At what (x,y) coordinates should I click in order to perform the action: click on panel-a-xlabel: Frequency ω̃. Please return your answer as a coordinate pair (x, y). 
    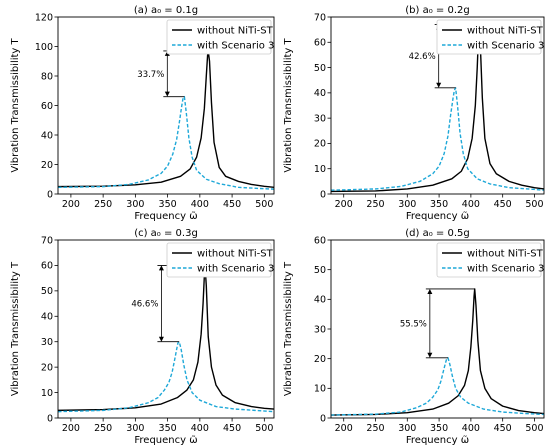
    Looking at the image, I should click on (165, 216).